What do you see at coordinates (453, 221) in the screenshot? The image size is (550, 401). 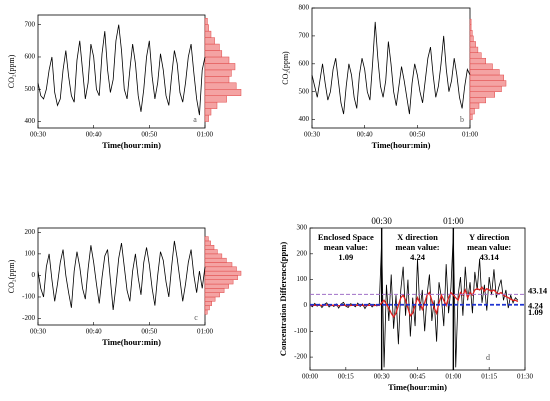 I see `marker-label: 01:00` at bounding box center [453, 221].